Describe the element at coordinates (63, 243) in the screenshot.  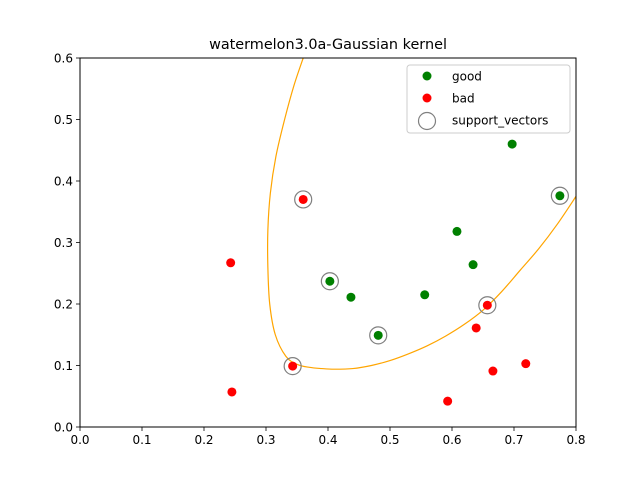
I see `y-tick-label: 0.3` at that location.